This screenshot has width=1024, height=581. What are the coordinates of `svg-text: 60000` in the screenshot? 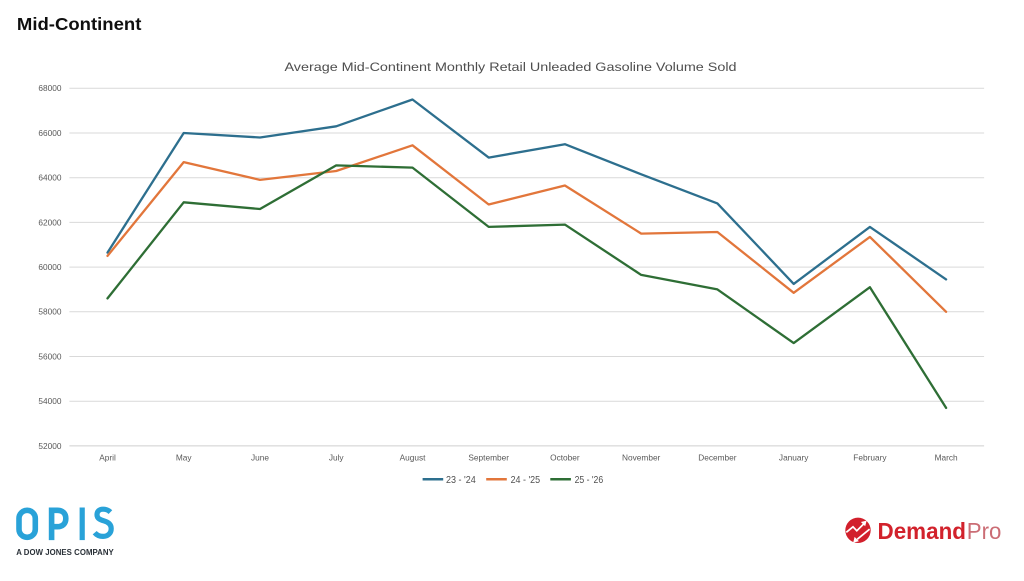 It's located at (49, 267).